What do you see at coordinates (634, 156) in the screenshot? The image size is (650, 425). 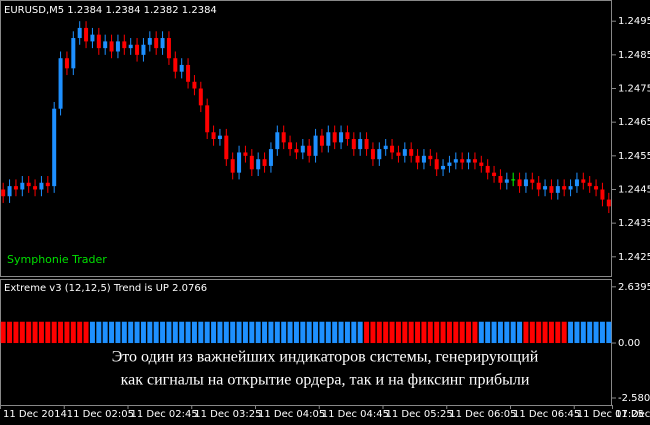 I see `y-tick-label: 1.2455` at bounding box center [634, 156].